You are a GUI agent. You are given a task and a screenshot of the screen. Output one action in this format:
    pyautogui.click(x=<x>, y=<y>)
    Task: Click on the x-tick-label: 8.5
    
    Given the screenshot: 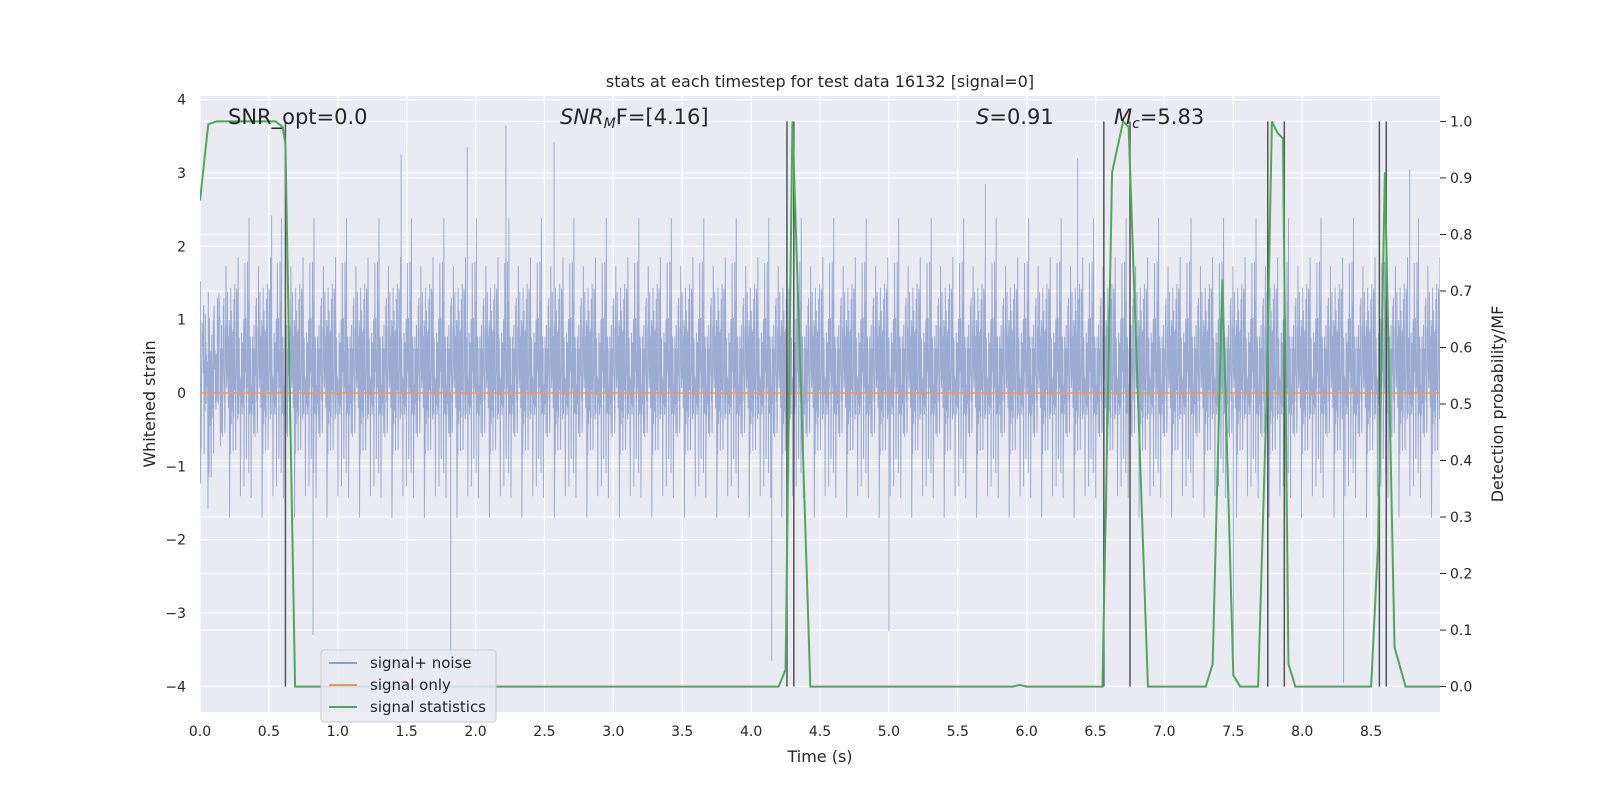 What is the action you would take?
    pyautogui.click(x=1371, y=732)
    